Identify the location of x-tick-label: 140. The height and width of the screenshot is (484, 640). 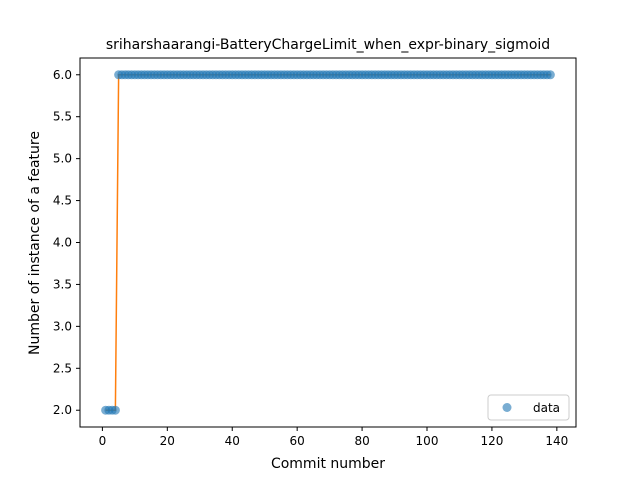
(556, 441).